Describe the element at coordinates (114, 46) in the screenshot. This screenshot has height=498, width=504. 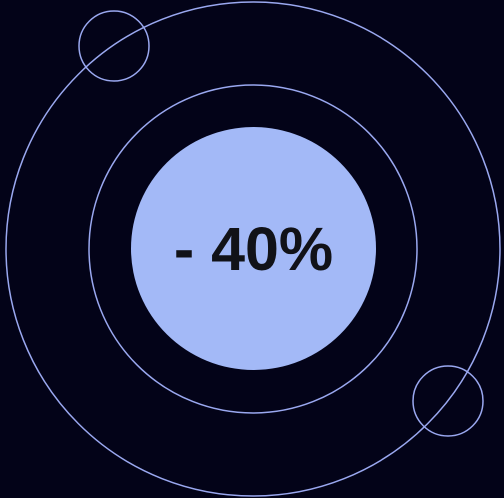
I see `top-left-satellite-circle` at that location.